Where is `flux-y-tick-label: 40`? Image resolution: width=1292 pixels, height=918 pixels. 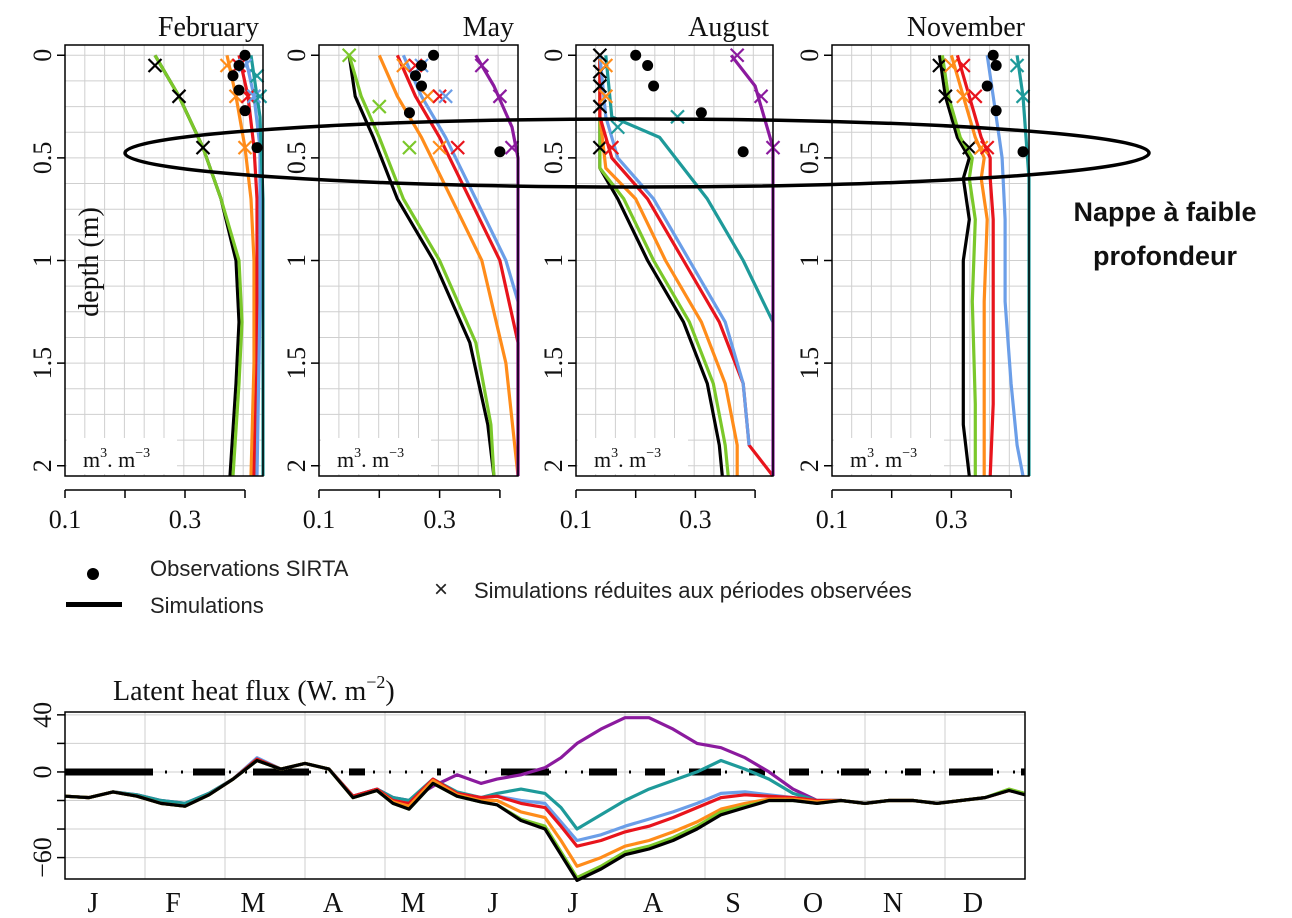 flux-y-tick-label: 40 is located at coordinates (42, 715).